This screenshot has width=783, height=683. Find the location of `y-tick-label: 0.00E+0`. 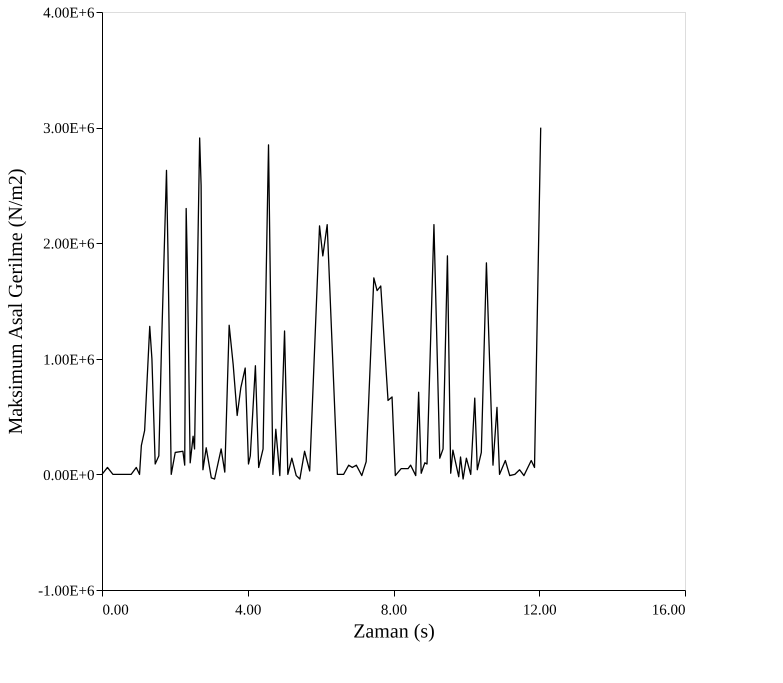

y-tick-label: 0.00E+0 is located at coordinates (68, 476).